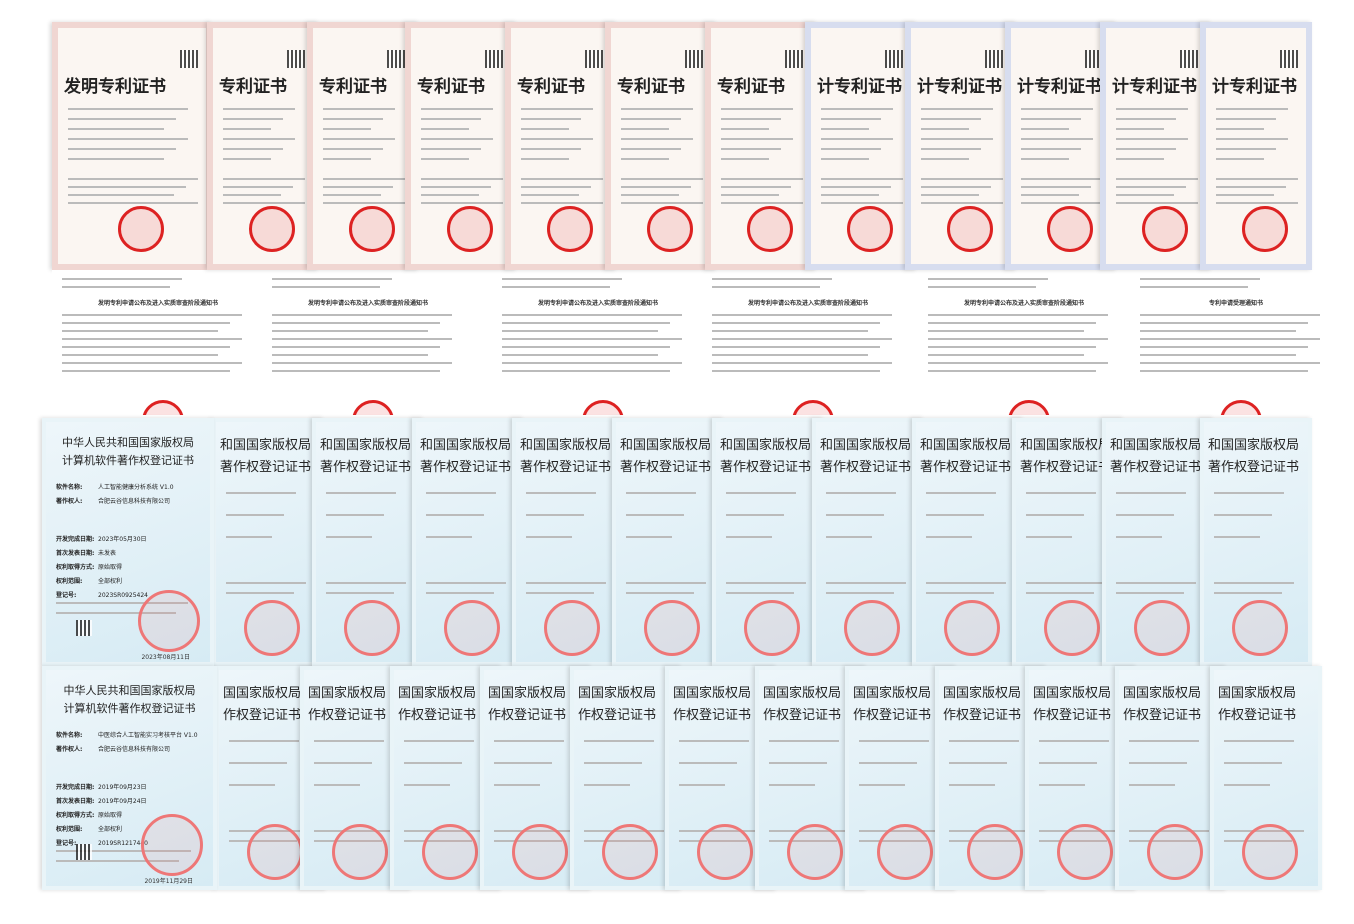 This screenshot has height=924, width=1354. What do you see at coordinates (129, 708) in the screenshot?
I see `certificate-title: 计算机软件著作权登记证书` at bounding box center [129, 708].